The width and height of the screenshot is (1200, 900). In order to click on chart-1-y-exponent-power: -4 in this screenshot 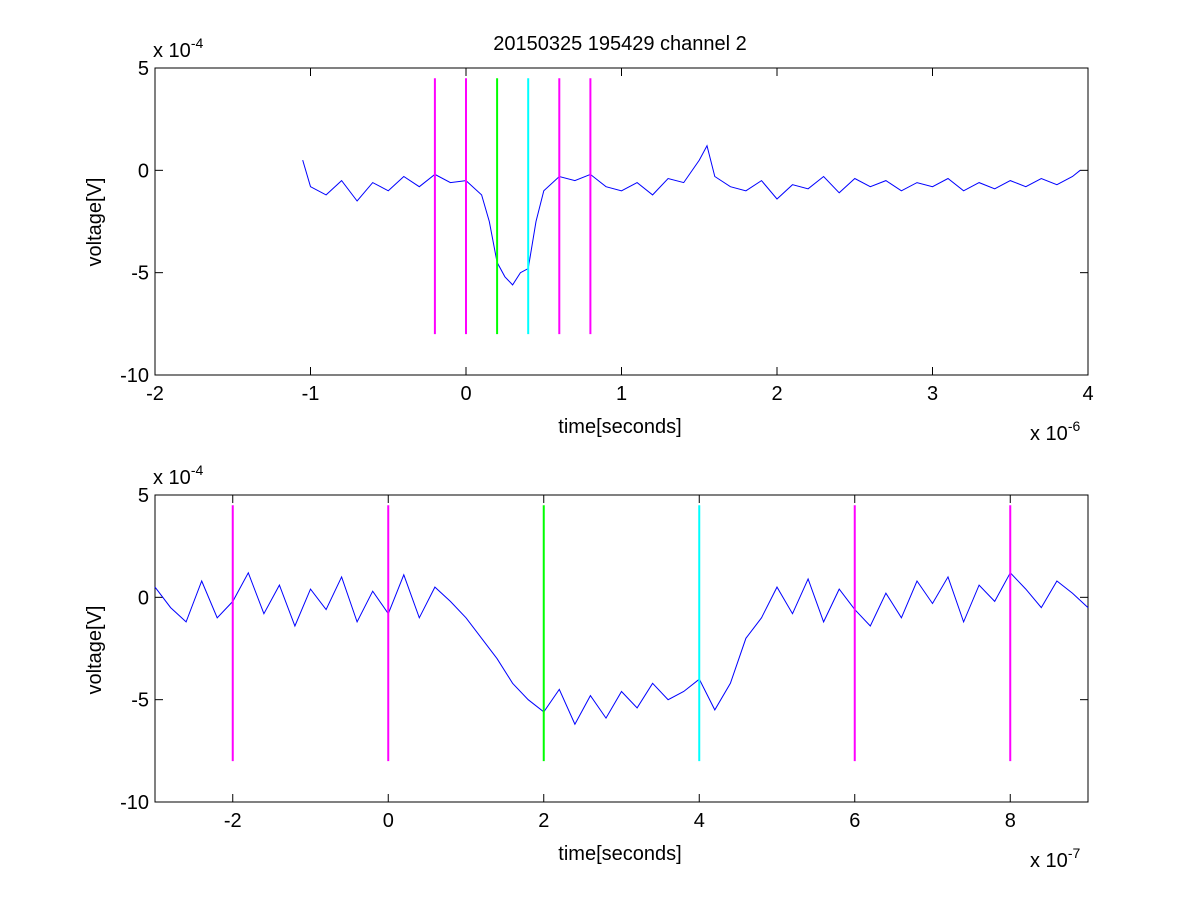, I will do `click(197, 43)`.